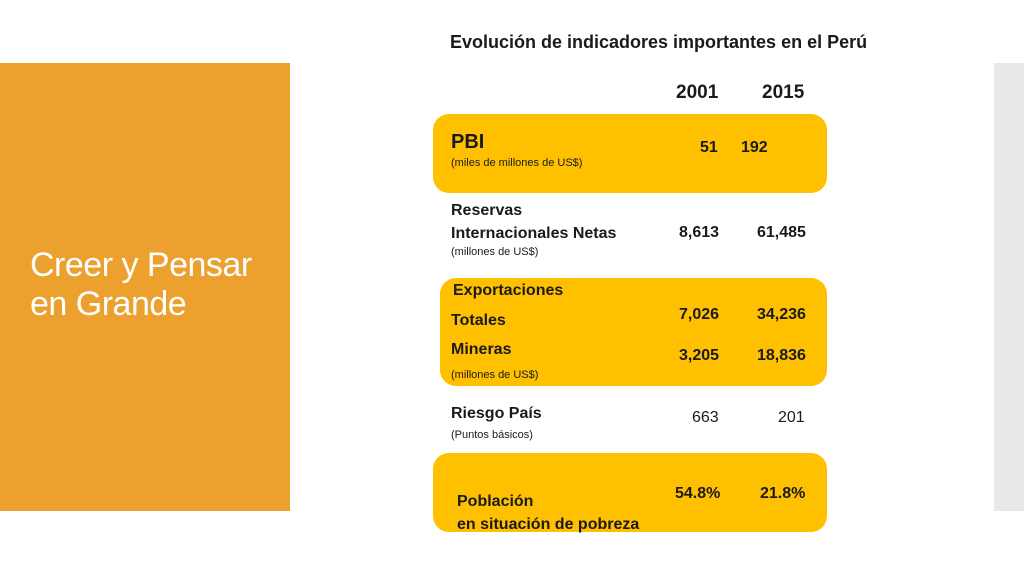 The height and width of the screenshot is (576, 1024). Describe the element at coordinates (699, 232) in the screenshot. I see `reservas-2001-value: 8,613` at that location.